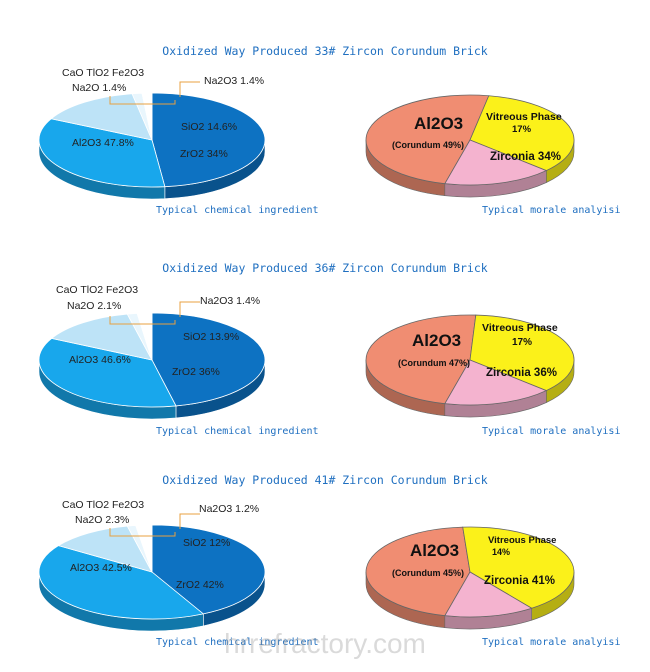  What do you see at coordinates (325, 643) in the screenshot?
I see `watermark: hrrefractory.com` at bounding box center [325, 643].